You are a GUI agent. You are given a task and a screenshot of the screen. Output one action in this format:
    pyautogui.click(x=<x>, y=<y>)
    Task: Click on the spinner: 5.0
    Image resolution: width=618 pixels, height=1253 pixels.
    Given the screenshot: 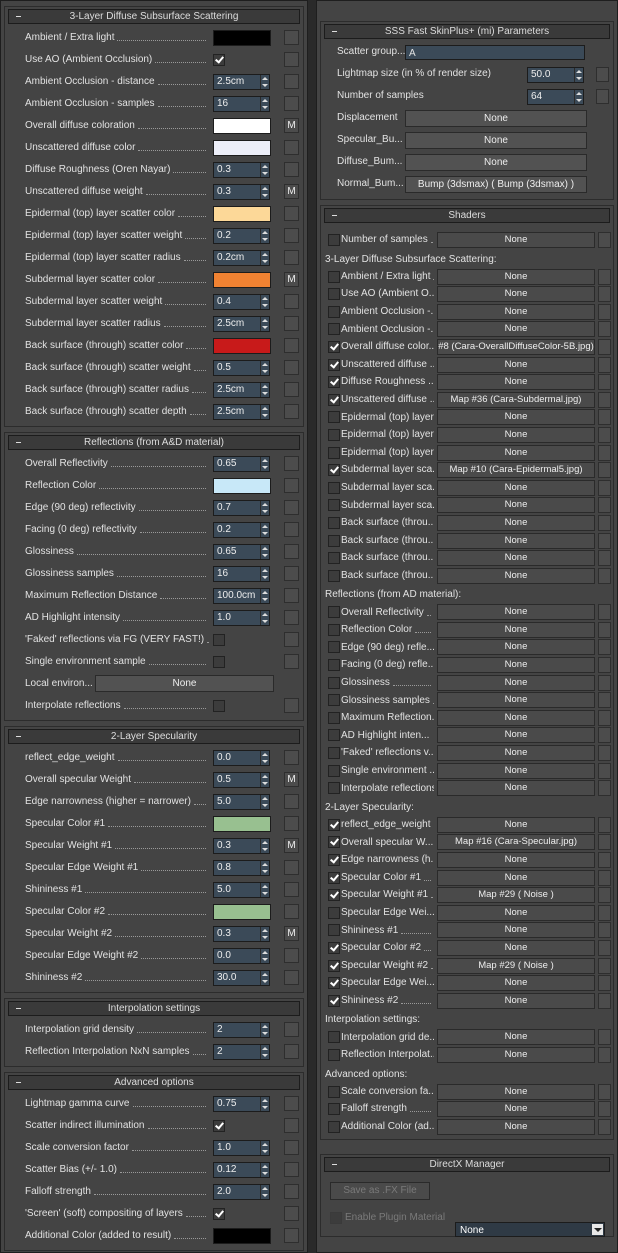 What is the action you would take?
    pyautogui.click(x=241, y=802)
    